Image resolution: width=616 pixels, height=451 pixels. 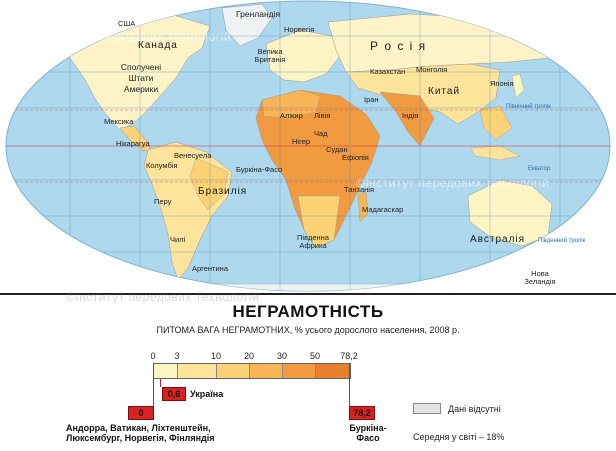 I want to click on label-greenland: Гренландія, so click(x=258, y=14).